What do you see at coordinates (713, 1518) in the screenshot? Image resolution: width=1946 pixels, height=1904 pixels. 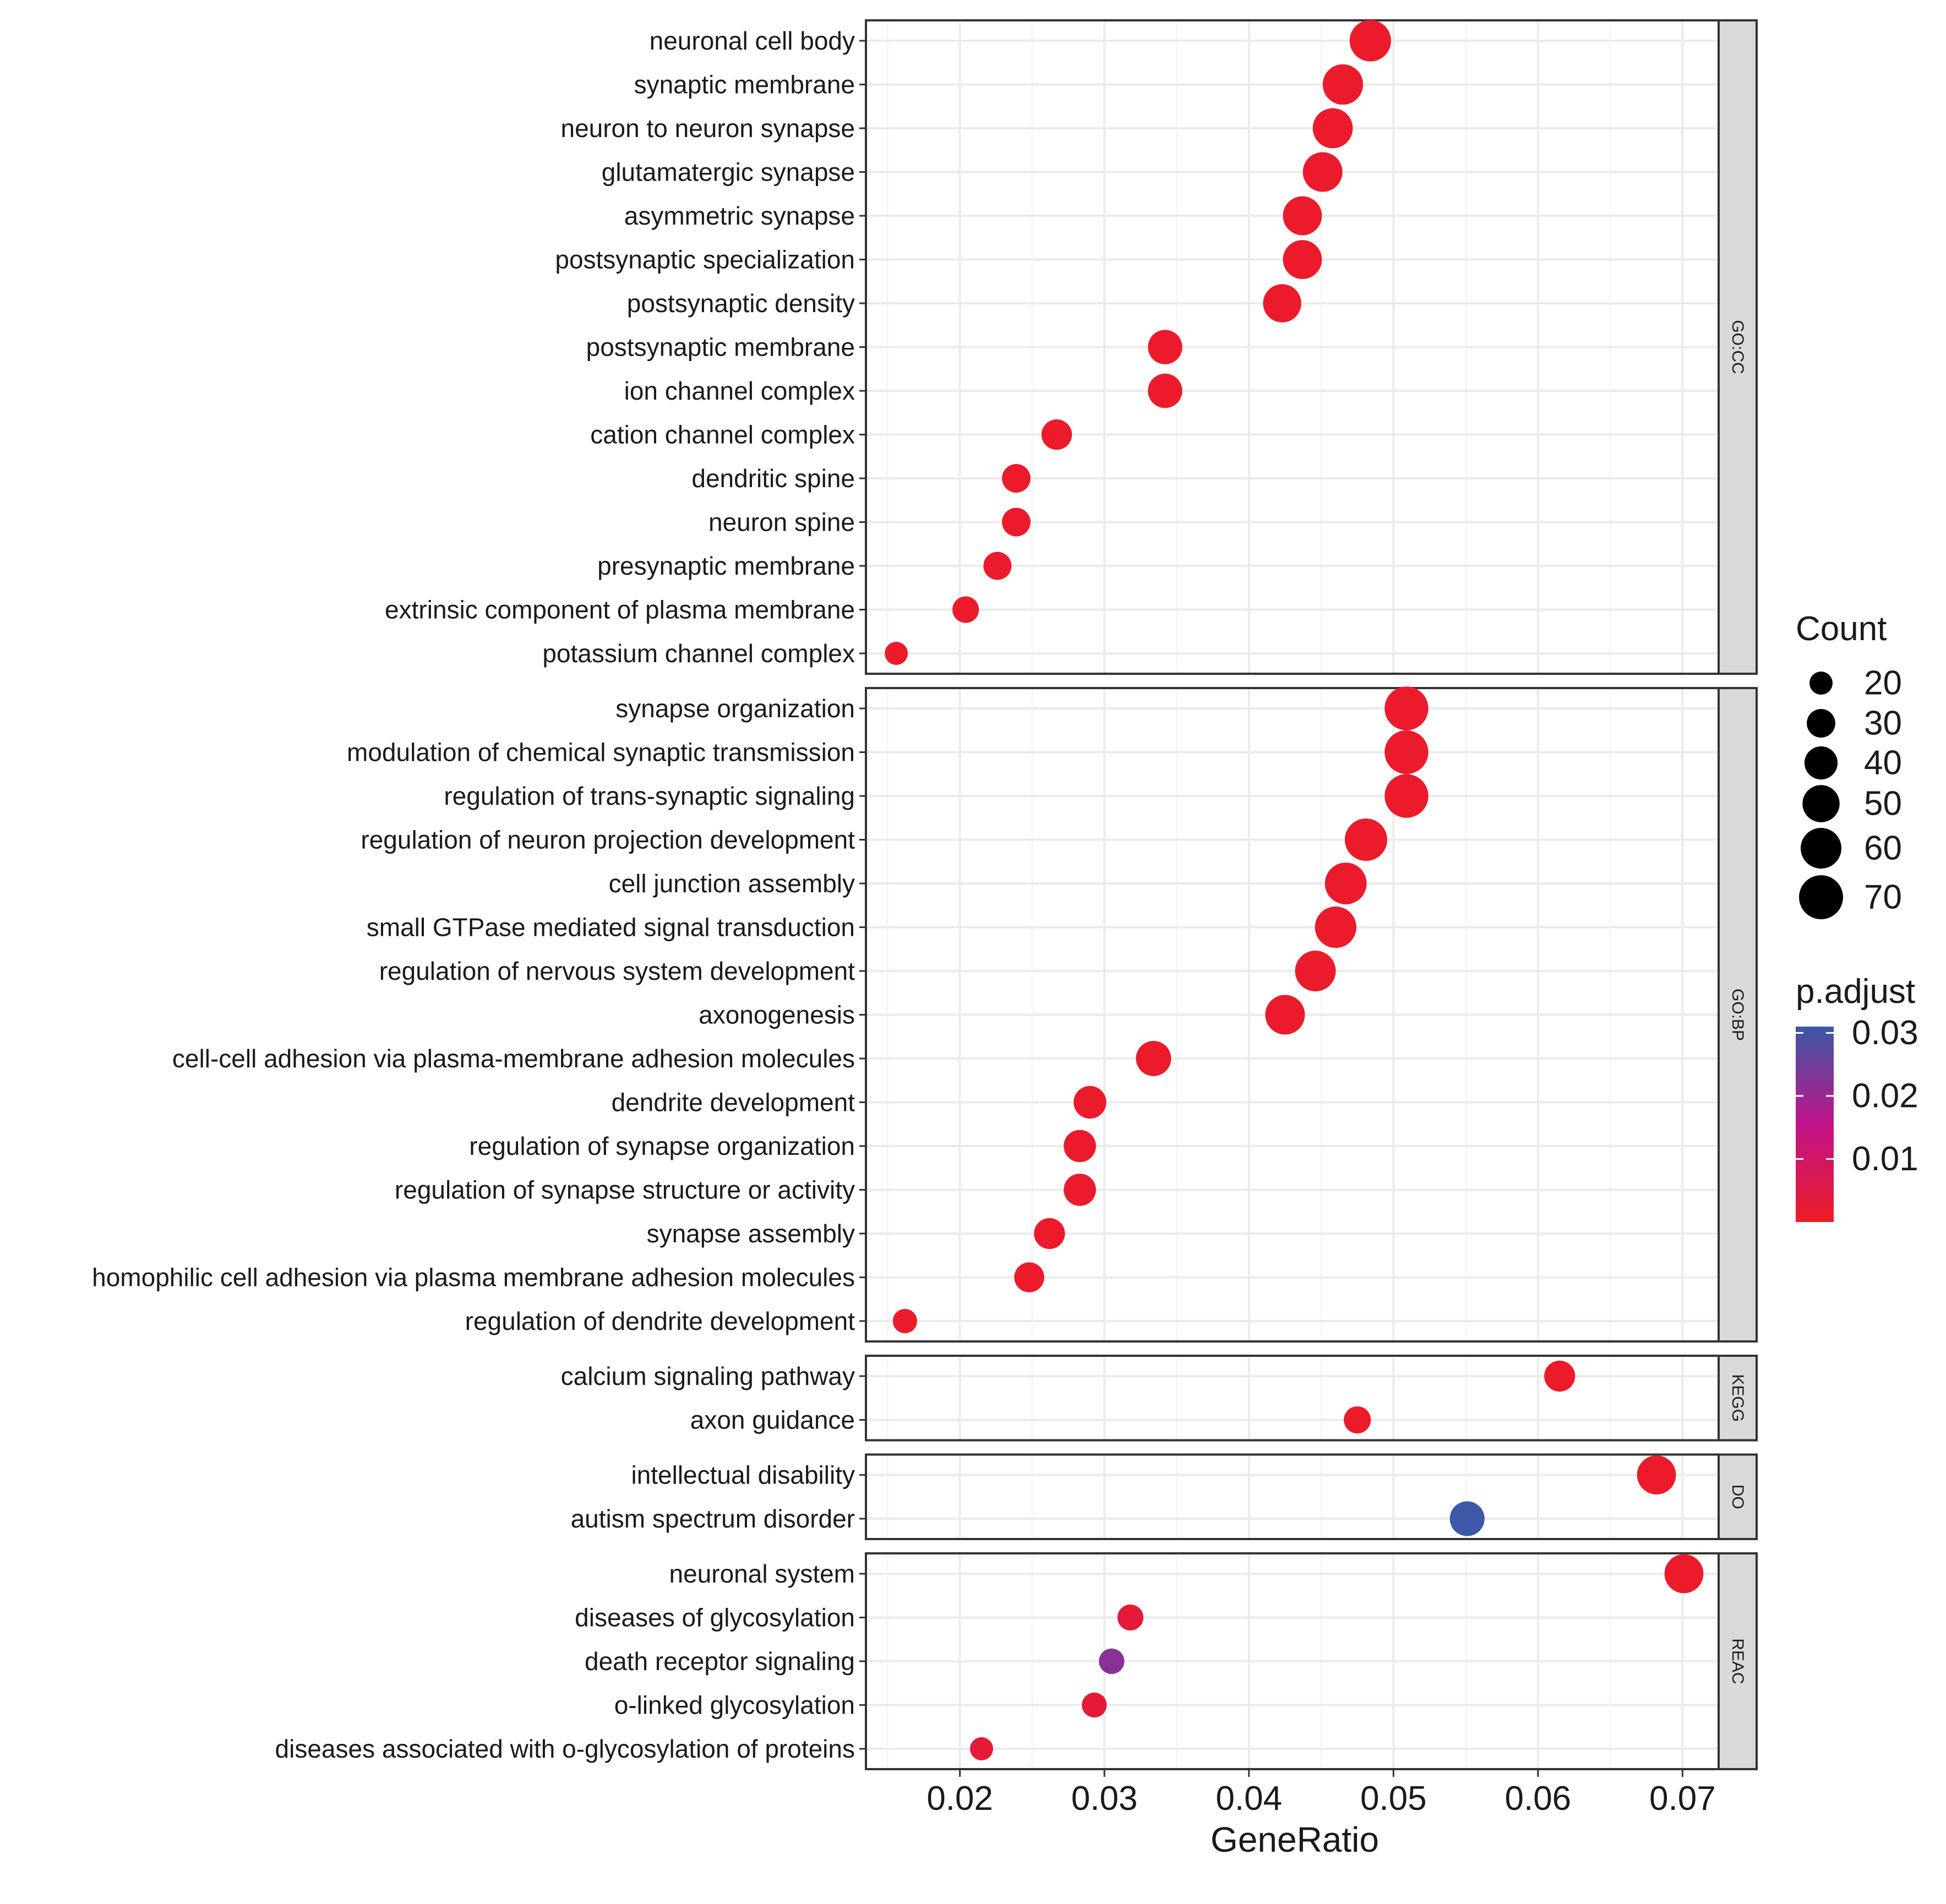 I see `term-label: autism spectrum disorder` at bounding box center [713, 1518].